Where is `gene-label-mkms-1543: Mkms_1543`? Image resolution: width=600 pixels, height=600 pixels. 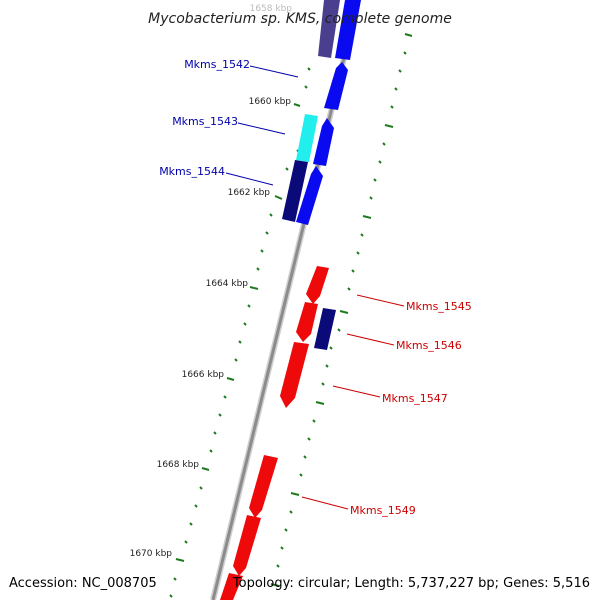
gene-label-mkms-1543: Mkms_1543 is located at coordinates (205, 121).